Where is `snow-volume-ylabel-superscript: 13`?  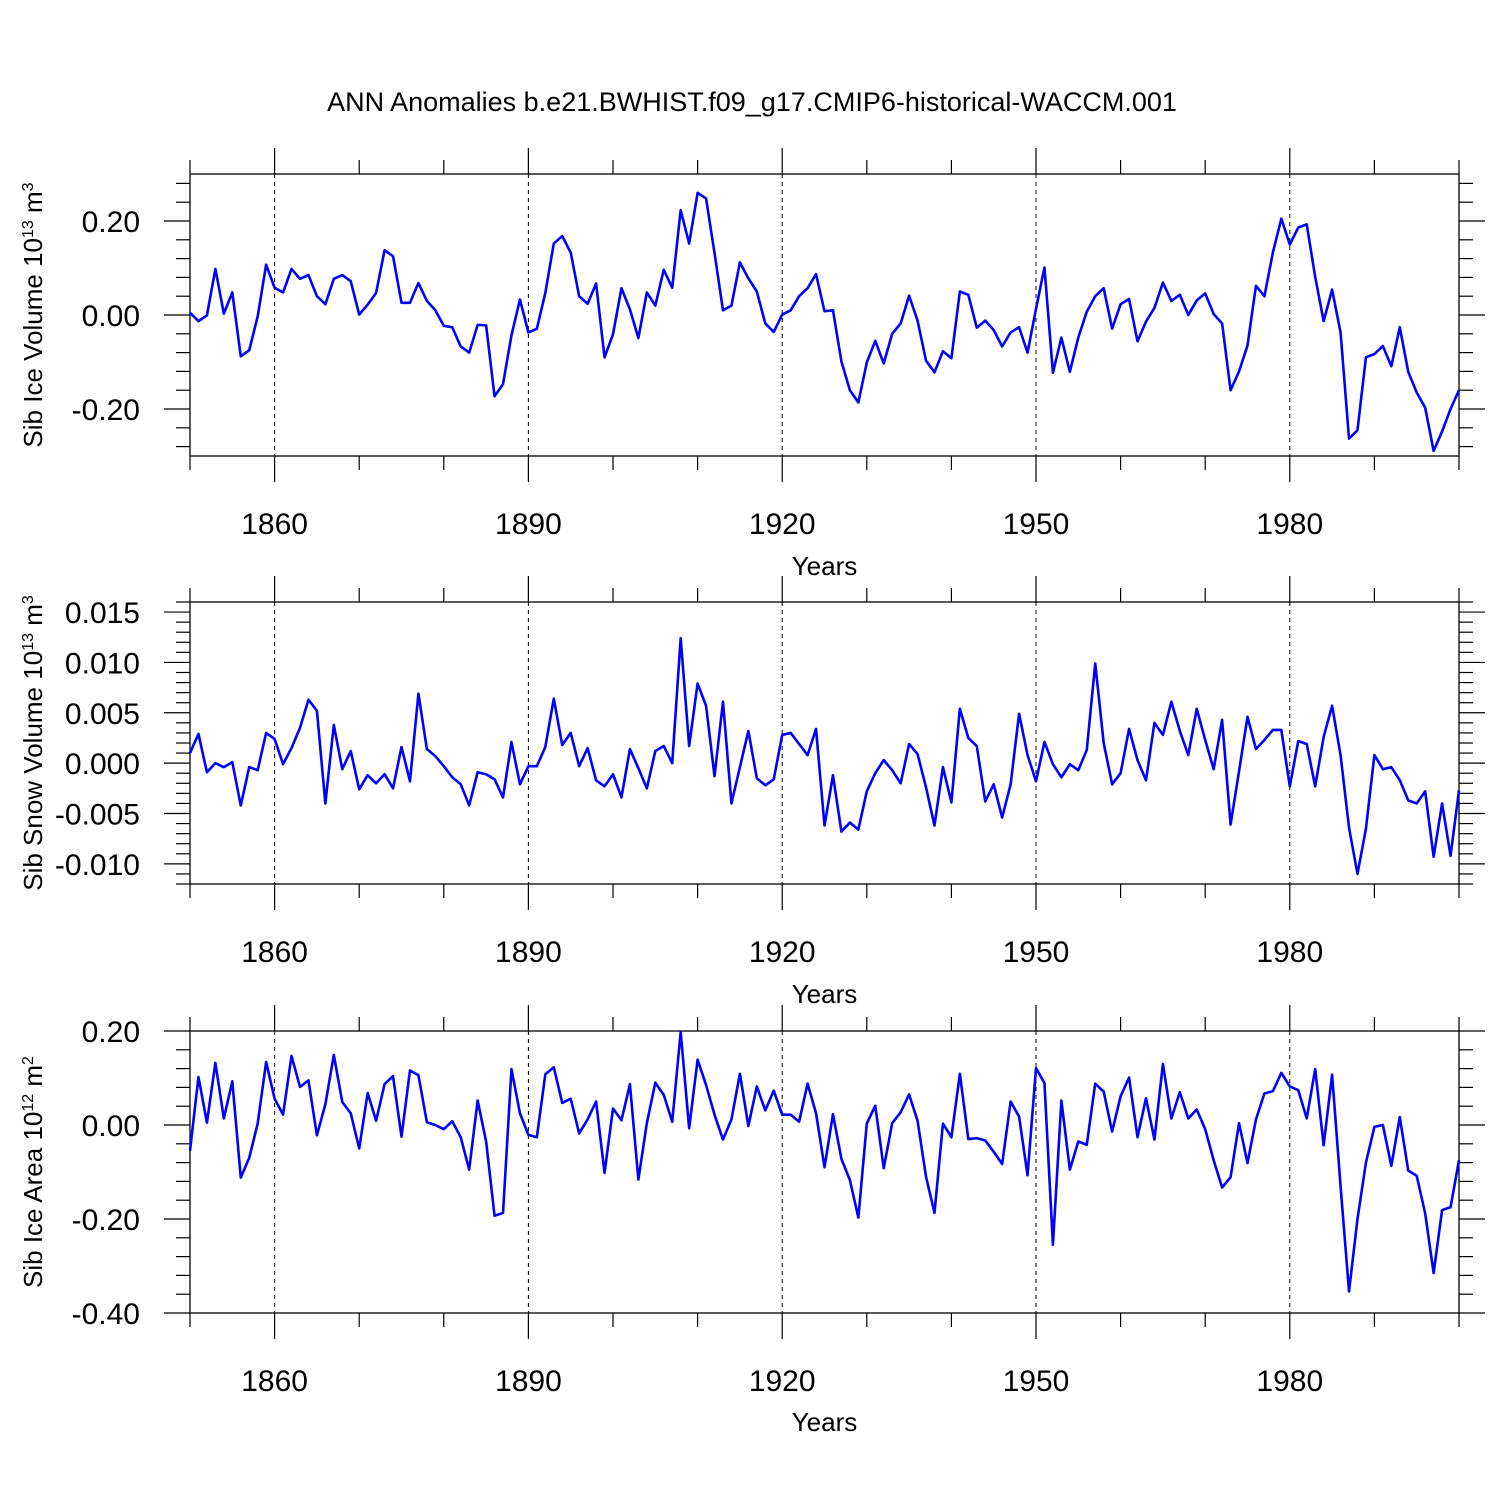
snow-volume-ylabel-superscript: 13 is located at coordinates (28, 642).